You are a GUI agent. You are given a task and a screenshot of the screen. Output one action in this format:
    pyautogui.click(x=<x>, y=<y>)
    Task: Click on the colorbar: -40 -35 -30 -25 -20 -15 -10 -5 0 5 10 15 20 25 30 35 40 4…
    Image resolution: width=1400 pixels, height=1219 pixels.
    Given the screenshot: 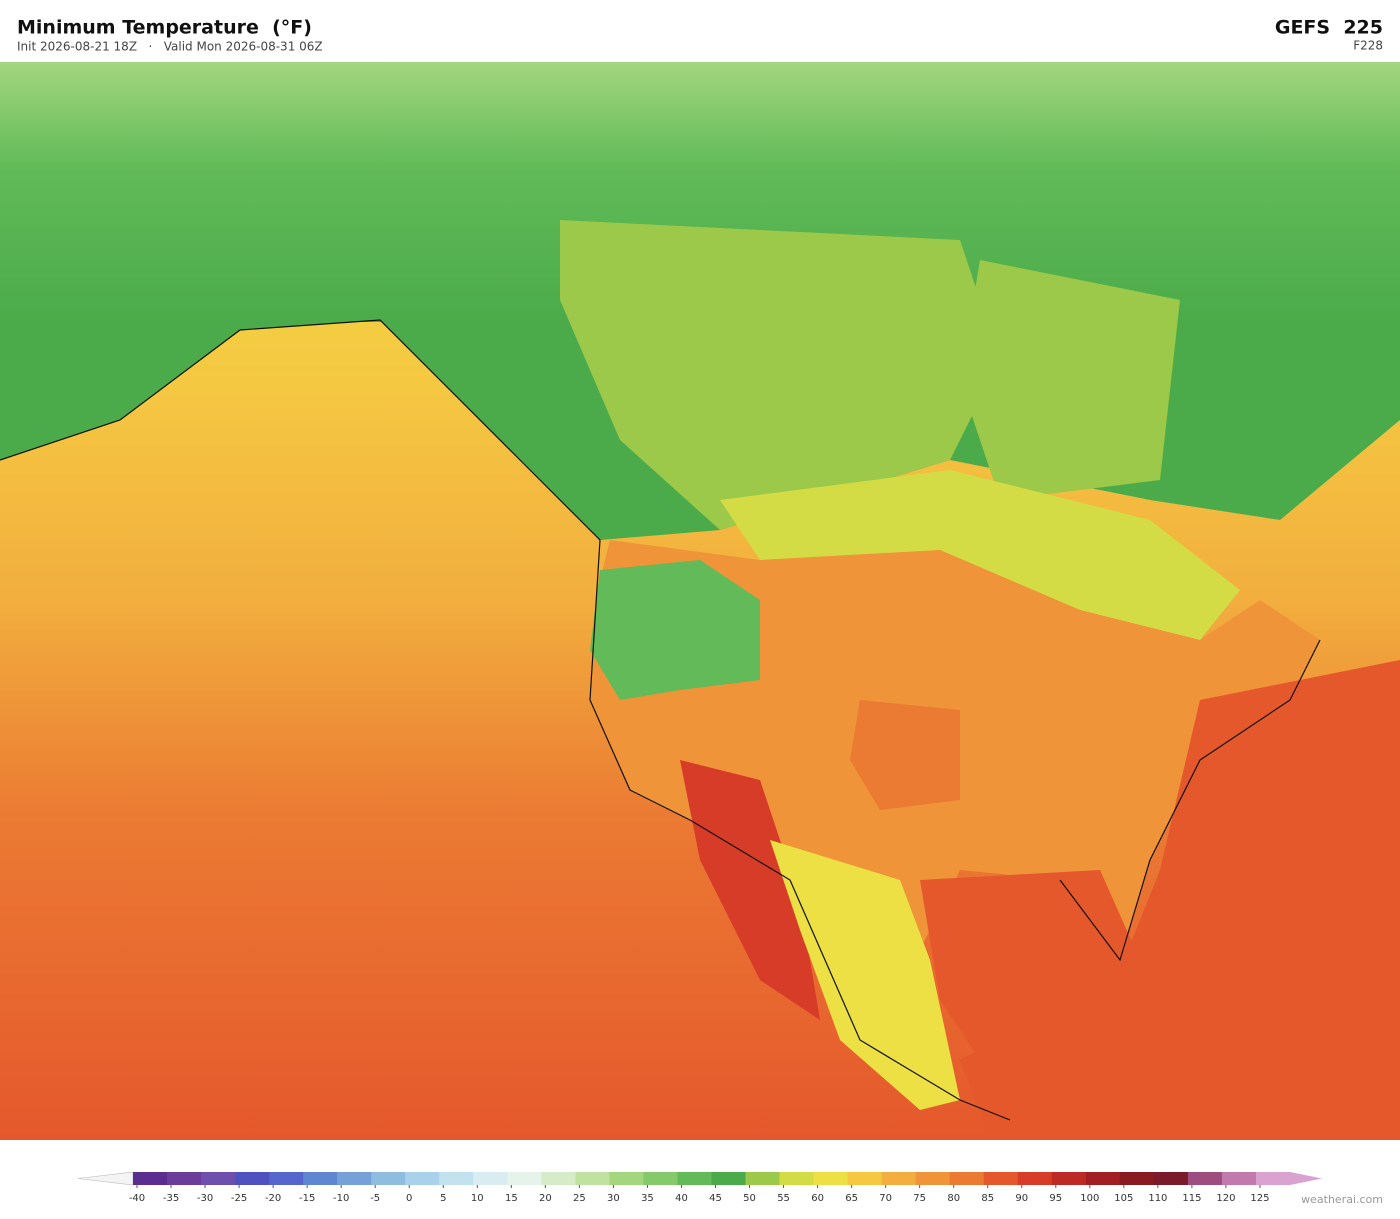 What is the action you would take?
    pyautogui.click(x=699, y=1187)
    